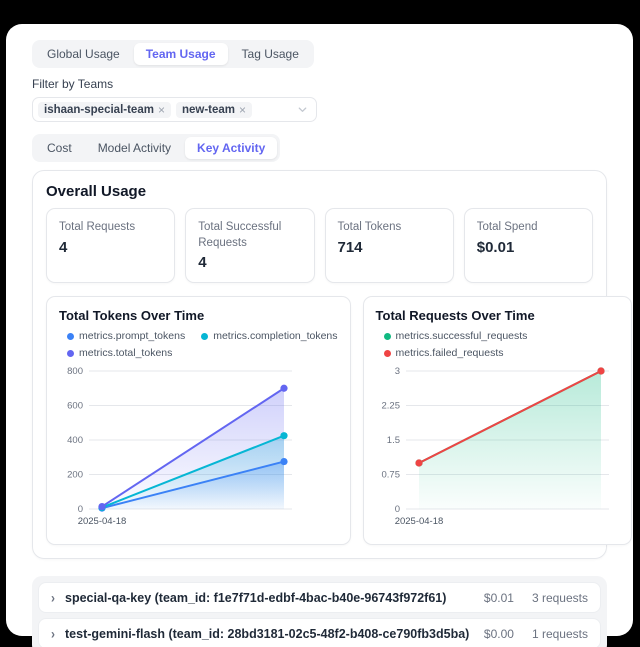 The width and height of the screenshot is (640, 647). What do you see at coordinates (528, 246) in the screenshot?
I see `stat-total-spend: Total Spend $0.01` at bounding box center [528, 246].